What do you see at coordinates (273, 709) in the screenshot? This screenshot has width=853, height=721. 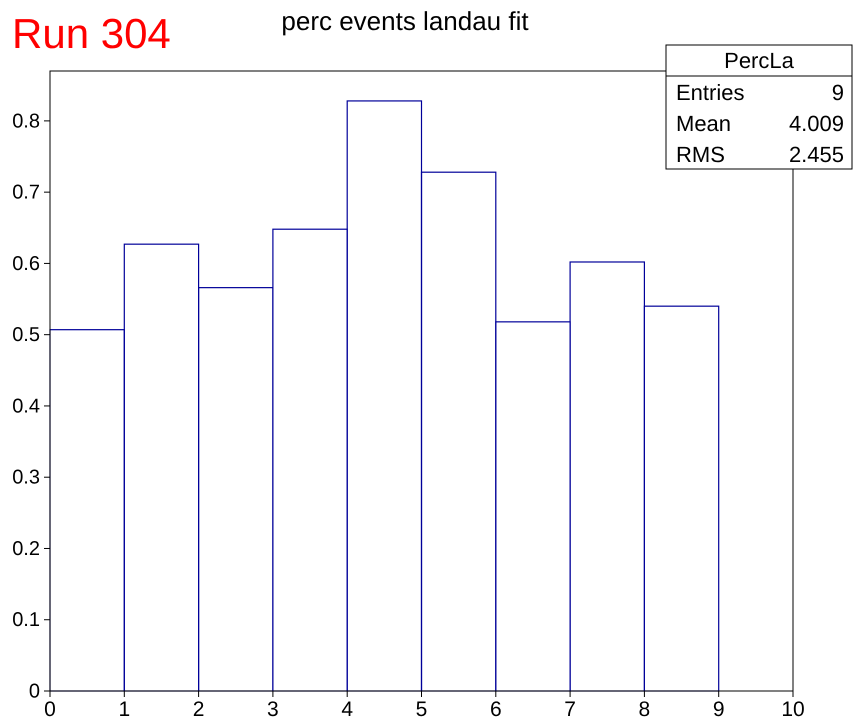 I see `x-tick-label: 3` at bounding box center [273, 709].